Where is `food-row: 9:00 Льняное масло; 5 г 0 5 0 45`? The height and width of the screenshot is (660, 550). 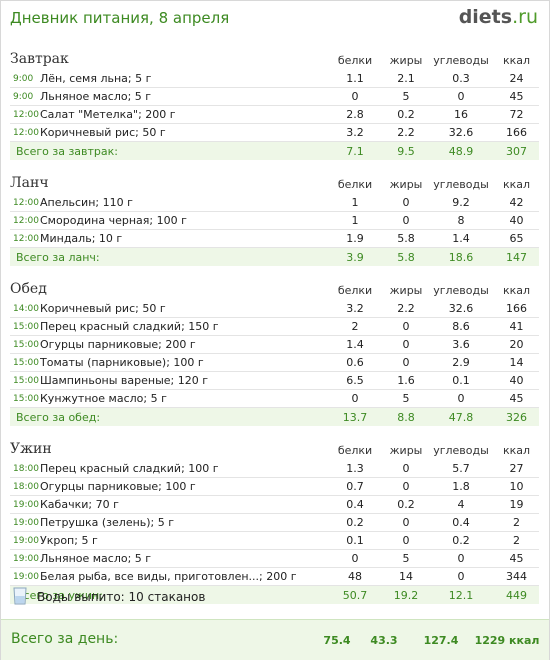
food-row: 9:00 Льняное масло; 5 г 0 5 0 45 is located at coordinates (275, 96).